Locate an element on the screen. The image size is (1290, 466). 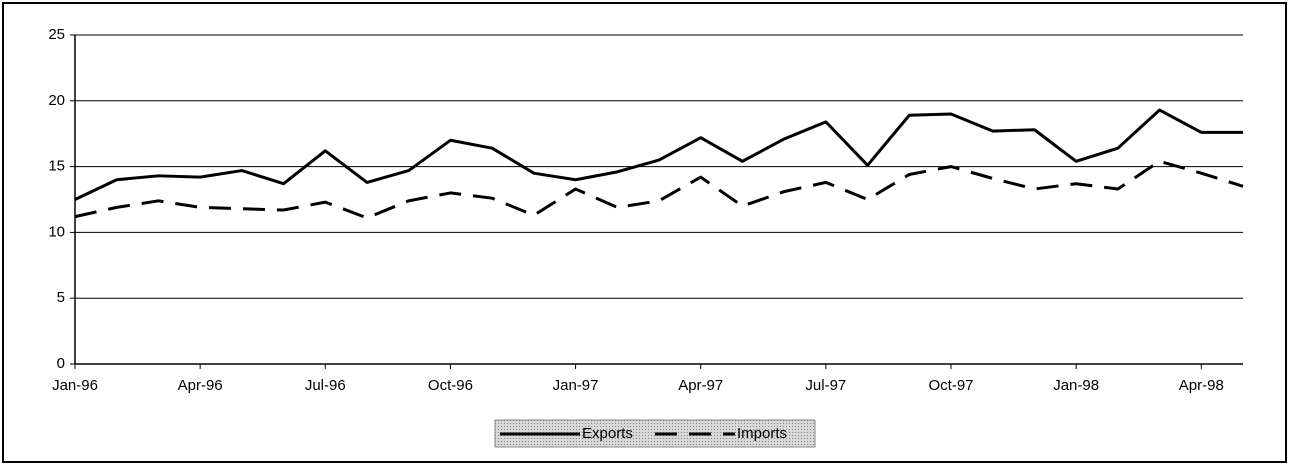
y-tick-label: 25 is located at coordinates (56, 34).